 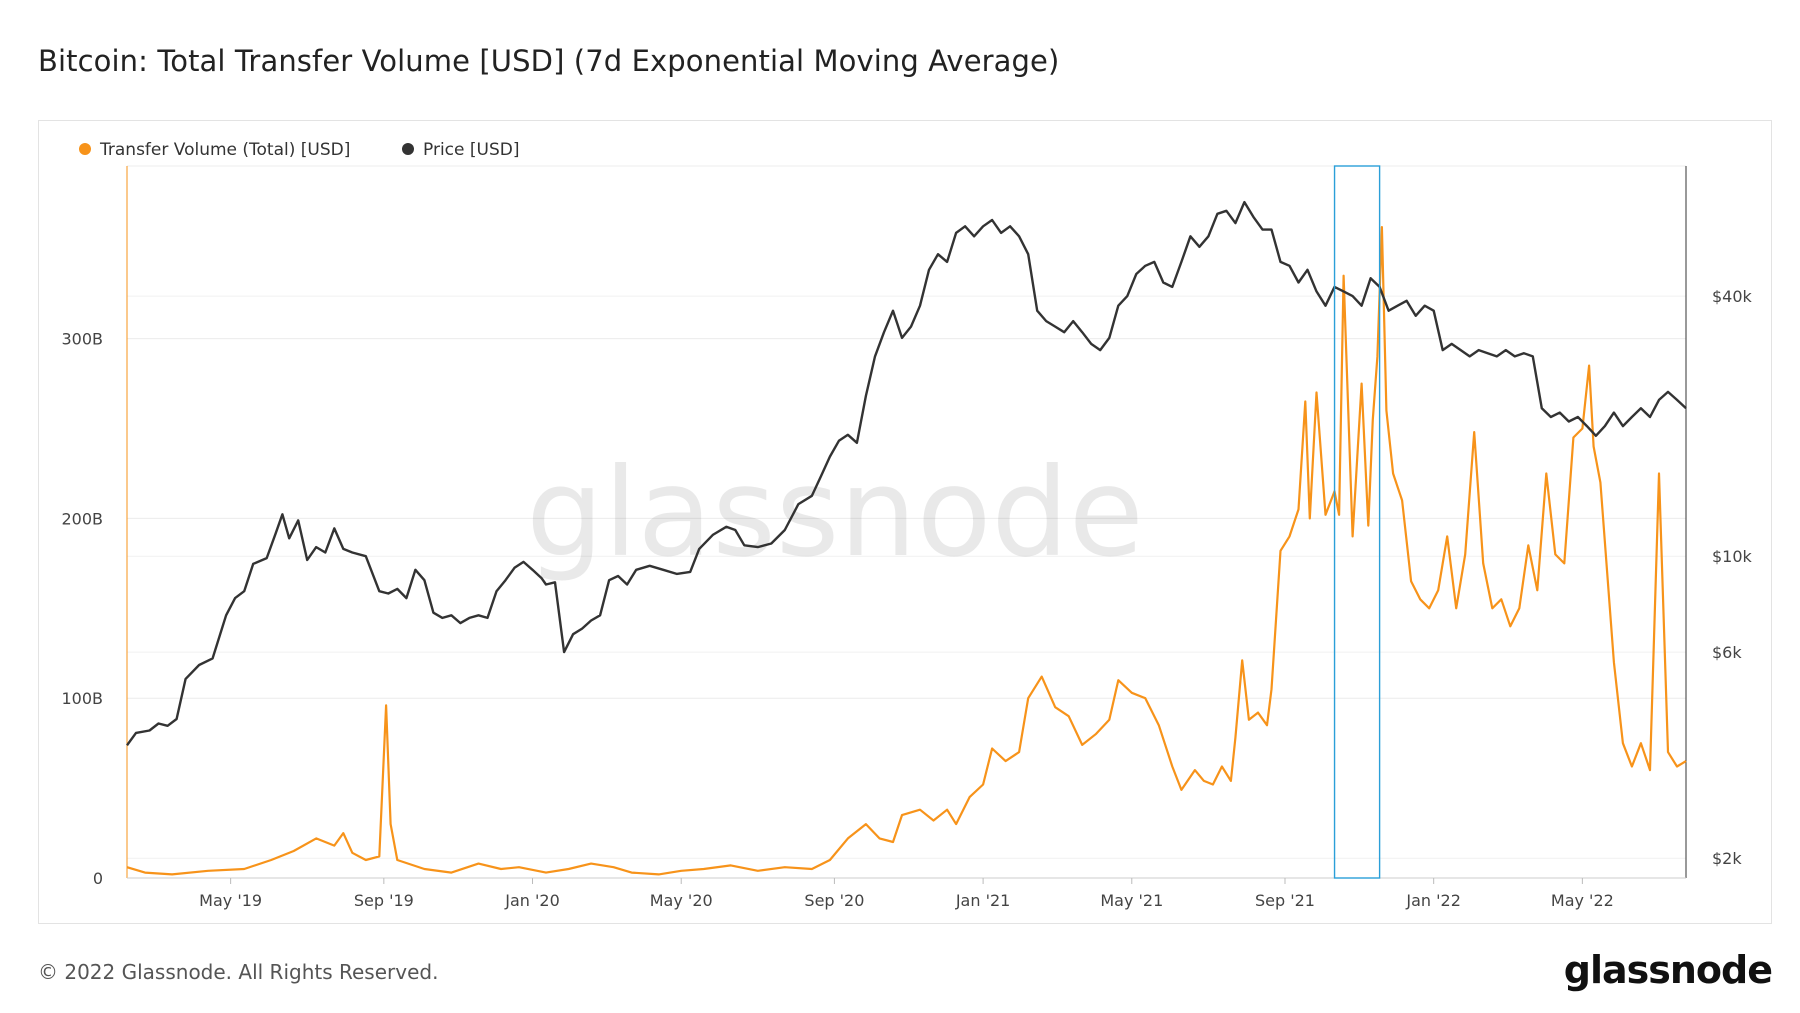 What do you see at coordinates (1727, 858) in the screenshot?
I see `y-right-tick: $2k` at bounding box center [1727, 858].